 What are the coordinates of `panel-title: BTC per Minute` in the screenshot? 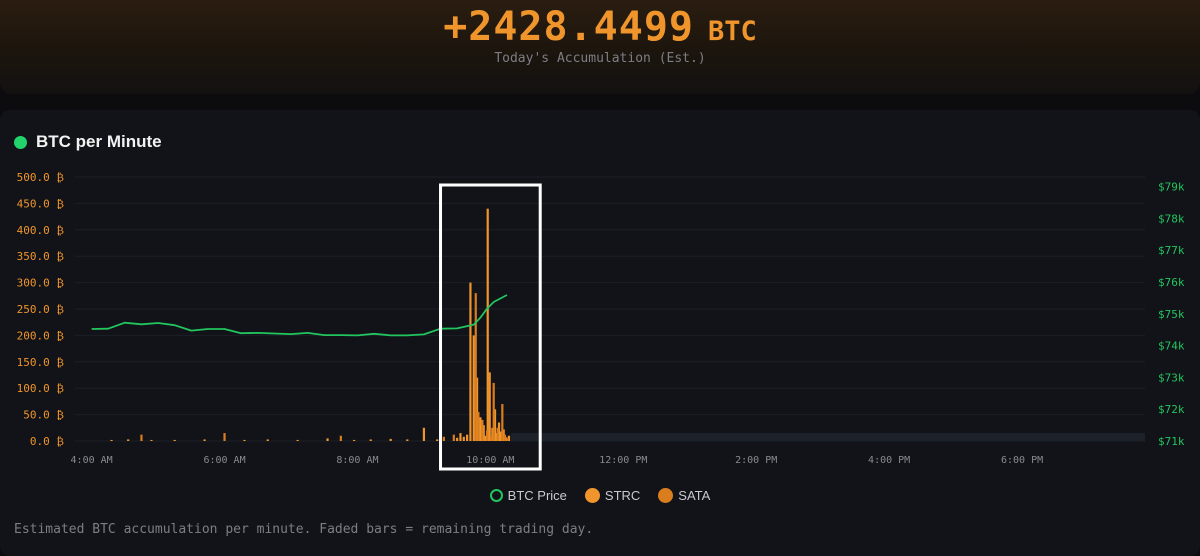 It's located at (88, 142).